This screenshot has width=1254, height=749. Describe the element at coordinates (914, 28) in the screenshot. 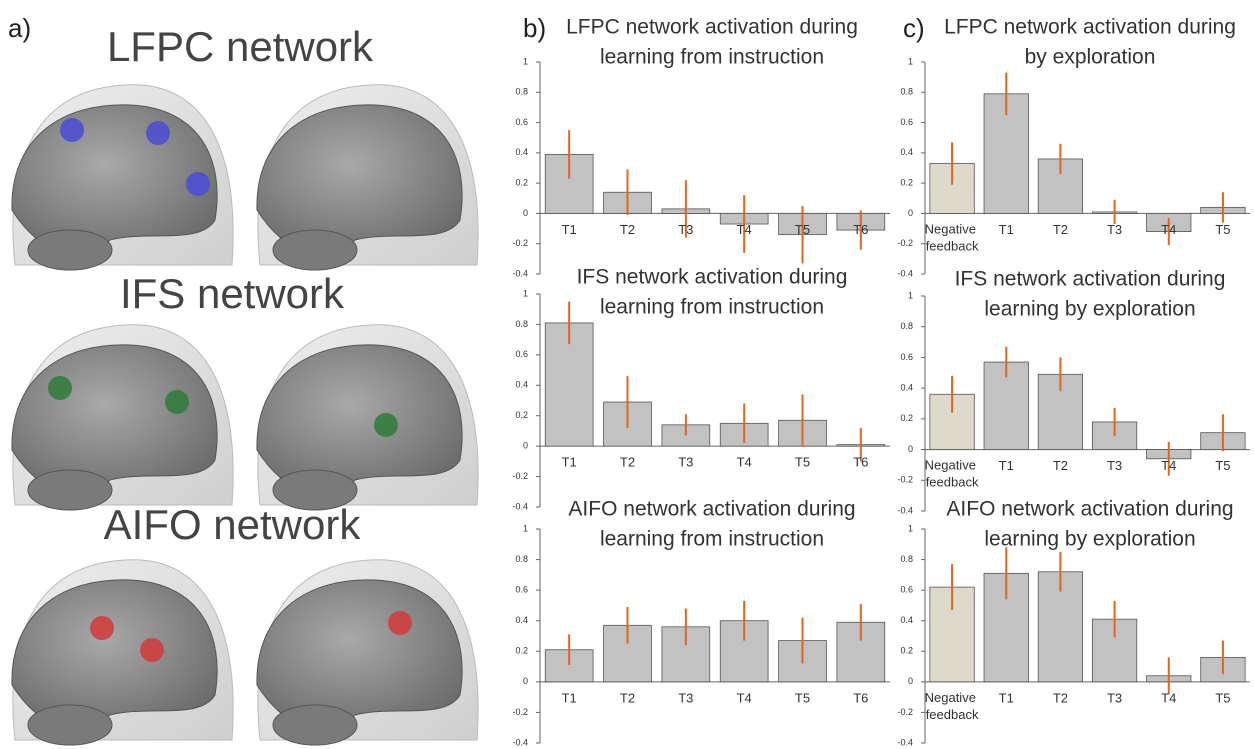

I see `panel-label: c)` at that location.